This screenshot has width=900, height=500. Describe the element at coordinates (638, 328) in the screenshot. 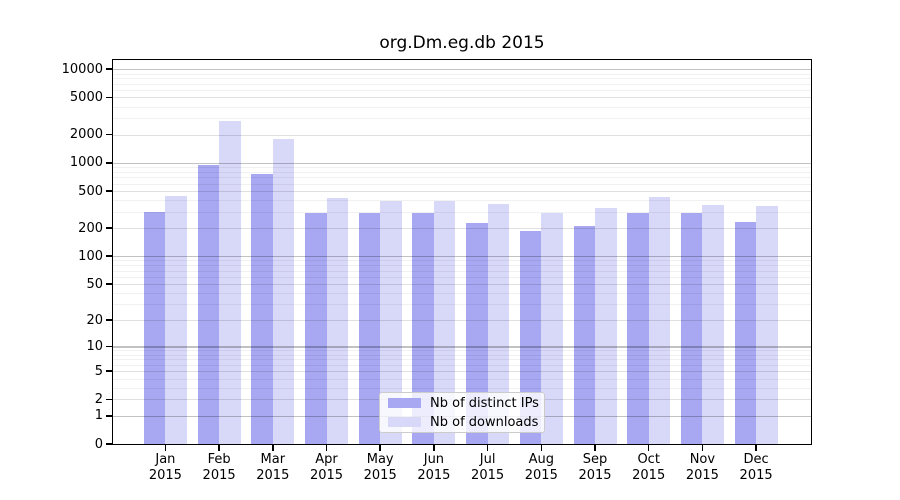

I see `bar-ips-oct` at that location.